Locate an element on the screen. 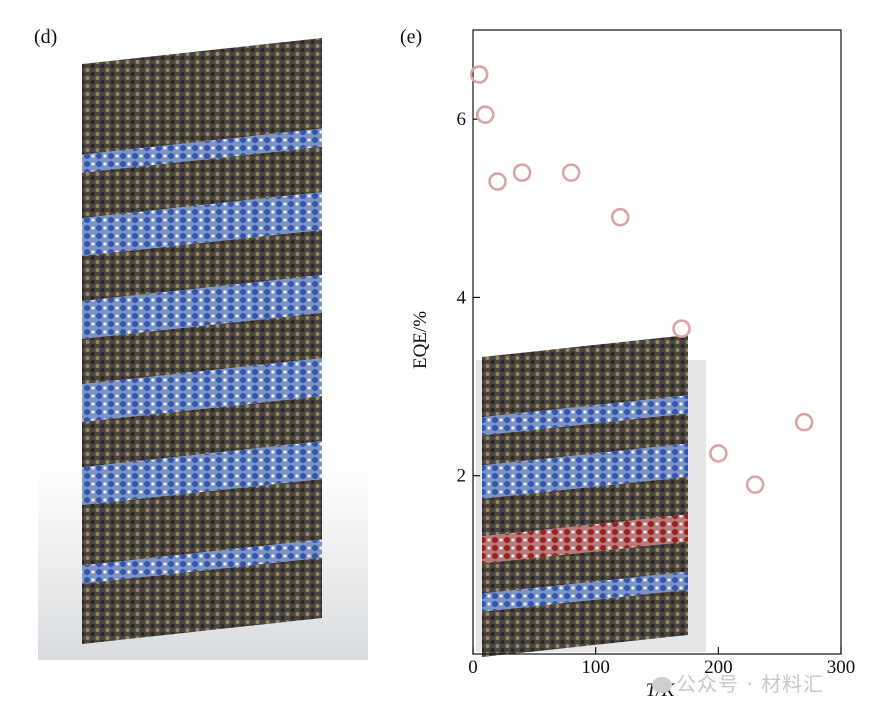  y-axis-title: EQE/% is located at coordinates (420, 340).